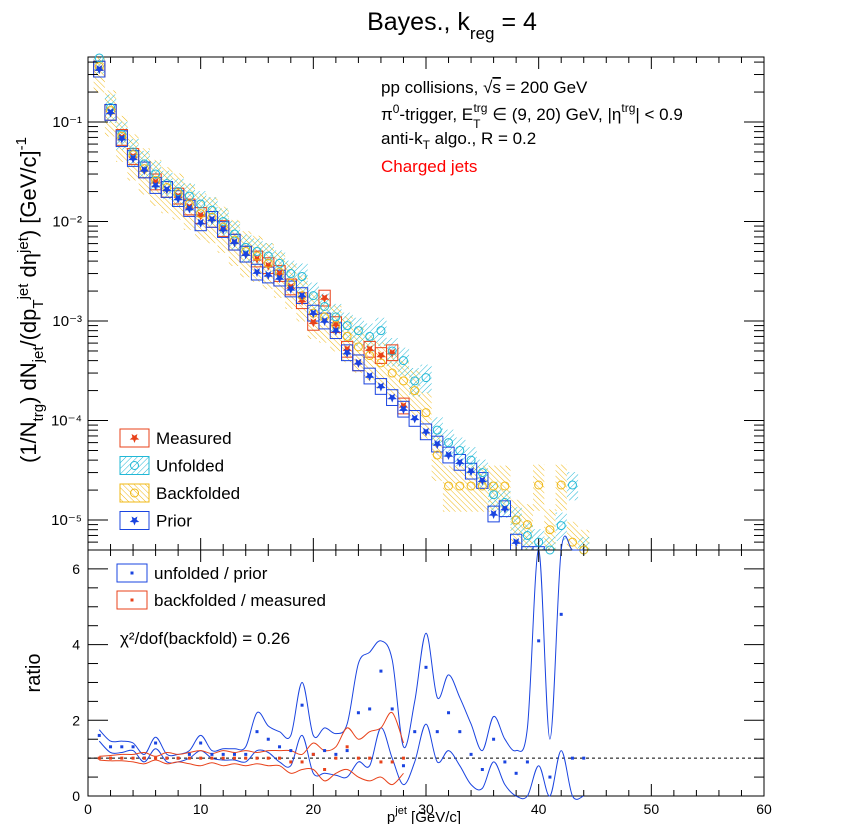 This screenshot has height=829, width=848. Describe the element at coordinates (324, 298) in the screenshot. I see `measured-sys-box` at that location.